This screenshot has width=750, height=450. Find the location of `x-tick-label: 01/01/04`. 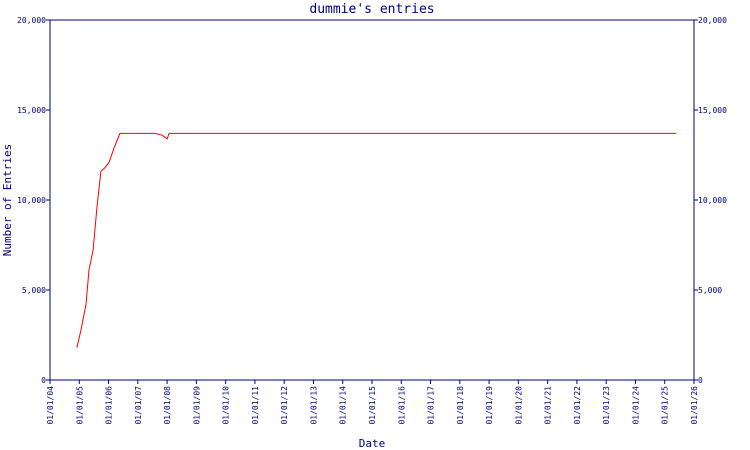

x-tick-label: 01/01/04 is located at coordinates (50, 405).